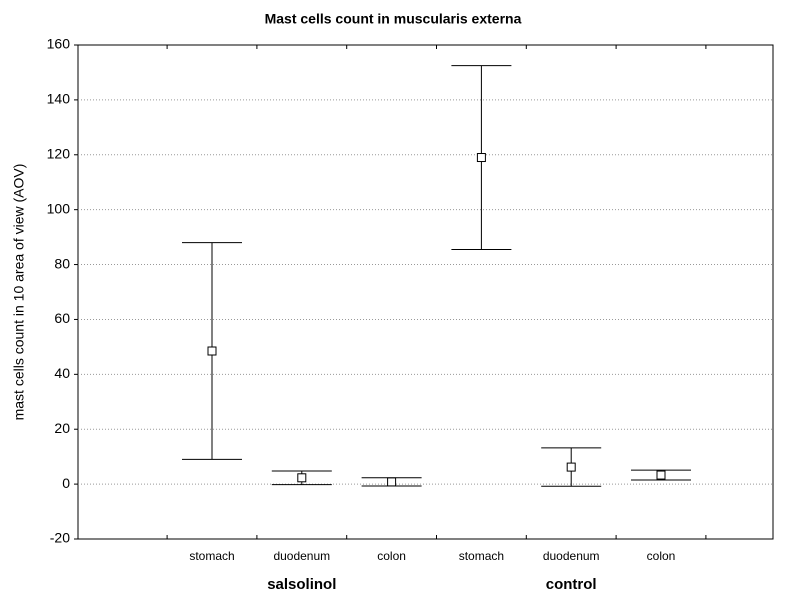  Describe the element at coordinates (301, 584) in the screenshot. I see `group-label: salsolinol` at that location.